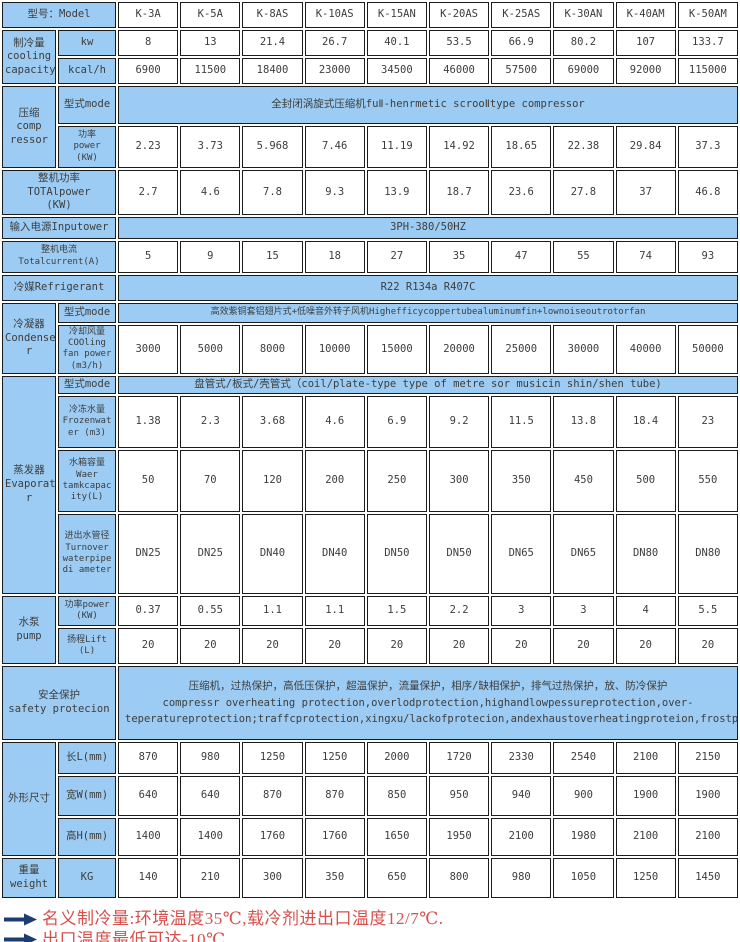 This screenshot has width=740, height=942. I want to click on value-cell: 40000, so click(645, 349).